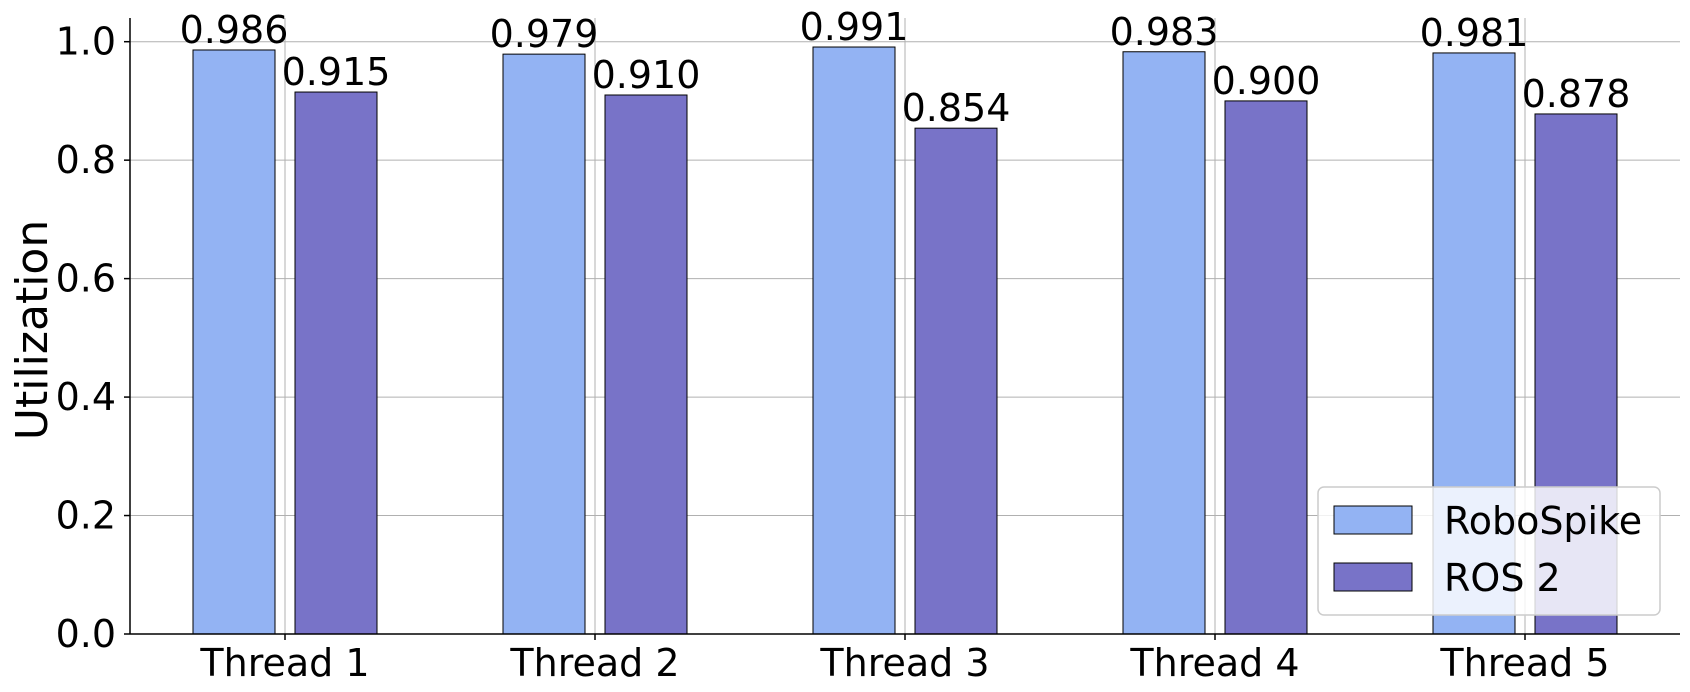 The image size is (1690, 692). What do you see at coordinates (1164, 32) in the screenshot?
I see `data-label-robospike: 0.983` at bounding box center [1164, 32].